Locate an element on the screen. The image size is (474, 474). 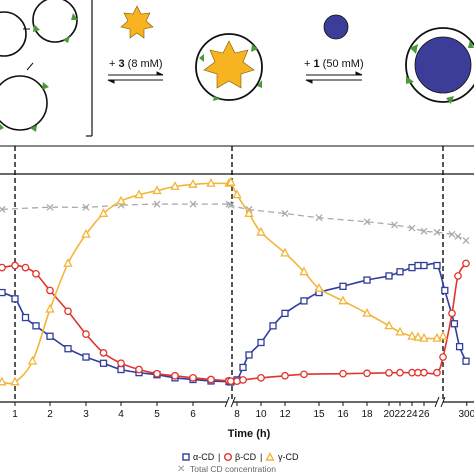
guest-3-star-icon is located at coordinates (137, 22).